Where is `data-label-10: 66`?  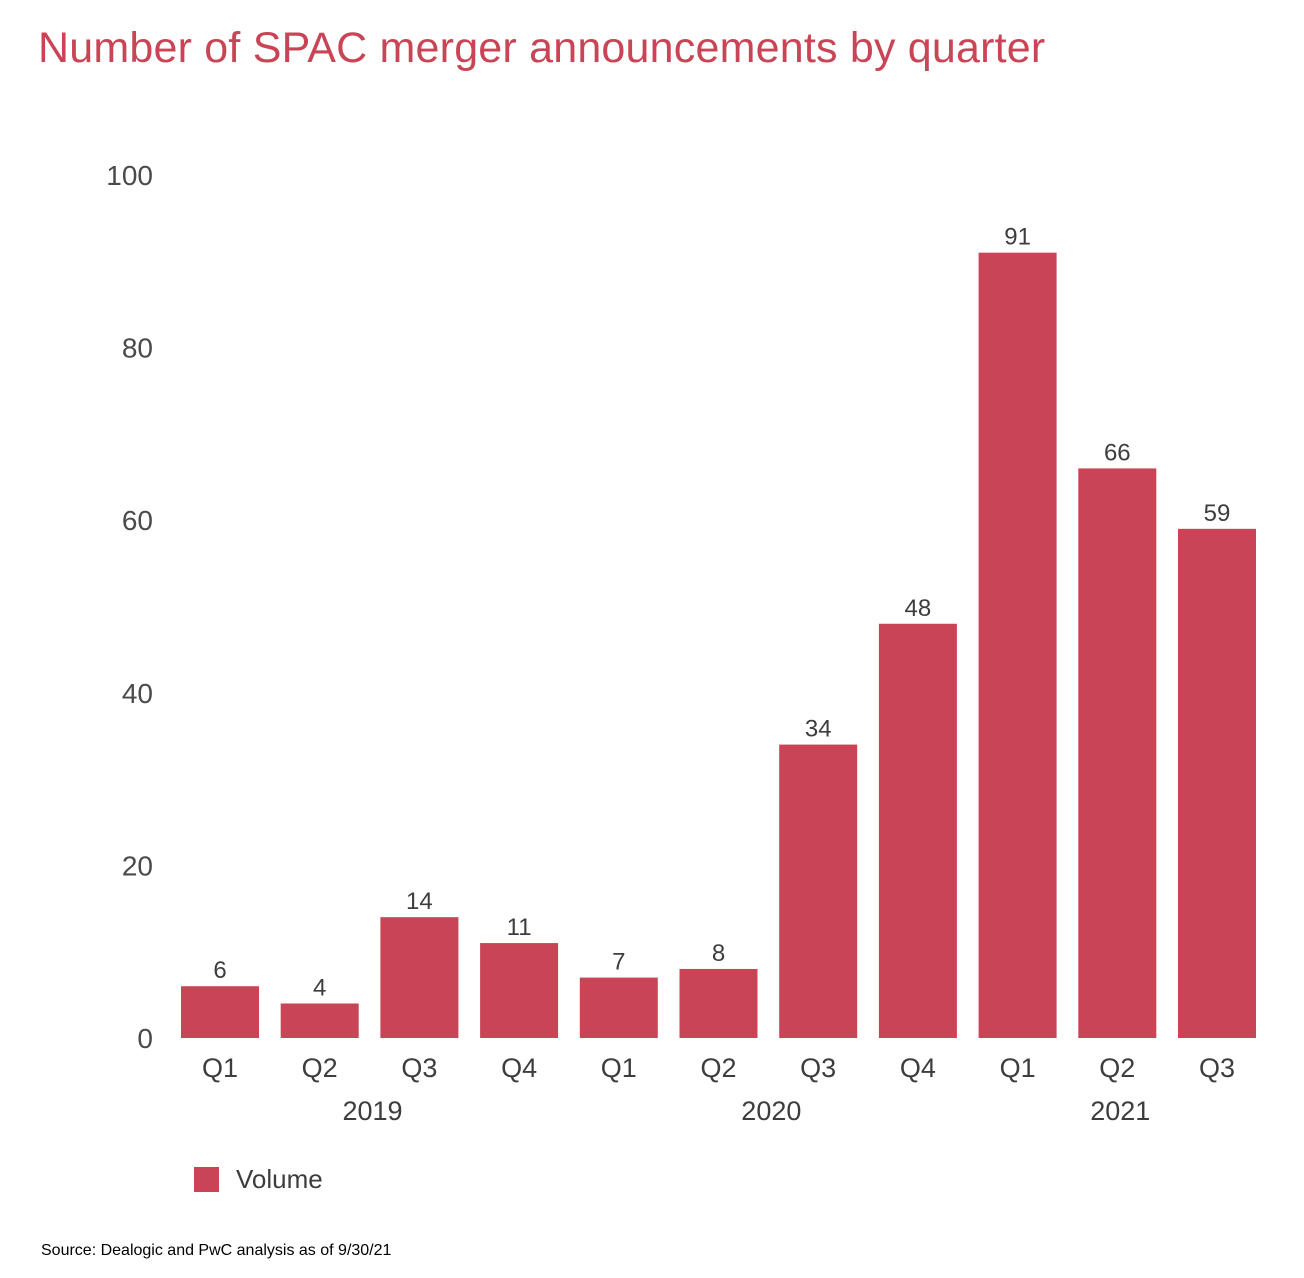
data-label-10: 66 is located at coordinates (1117, 452).